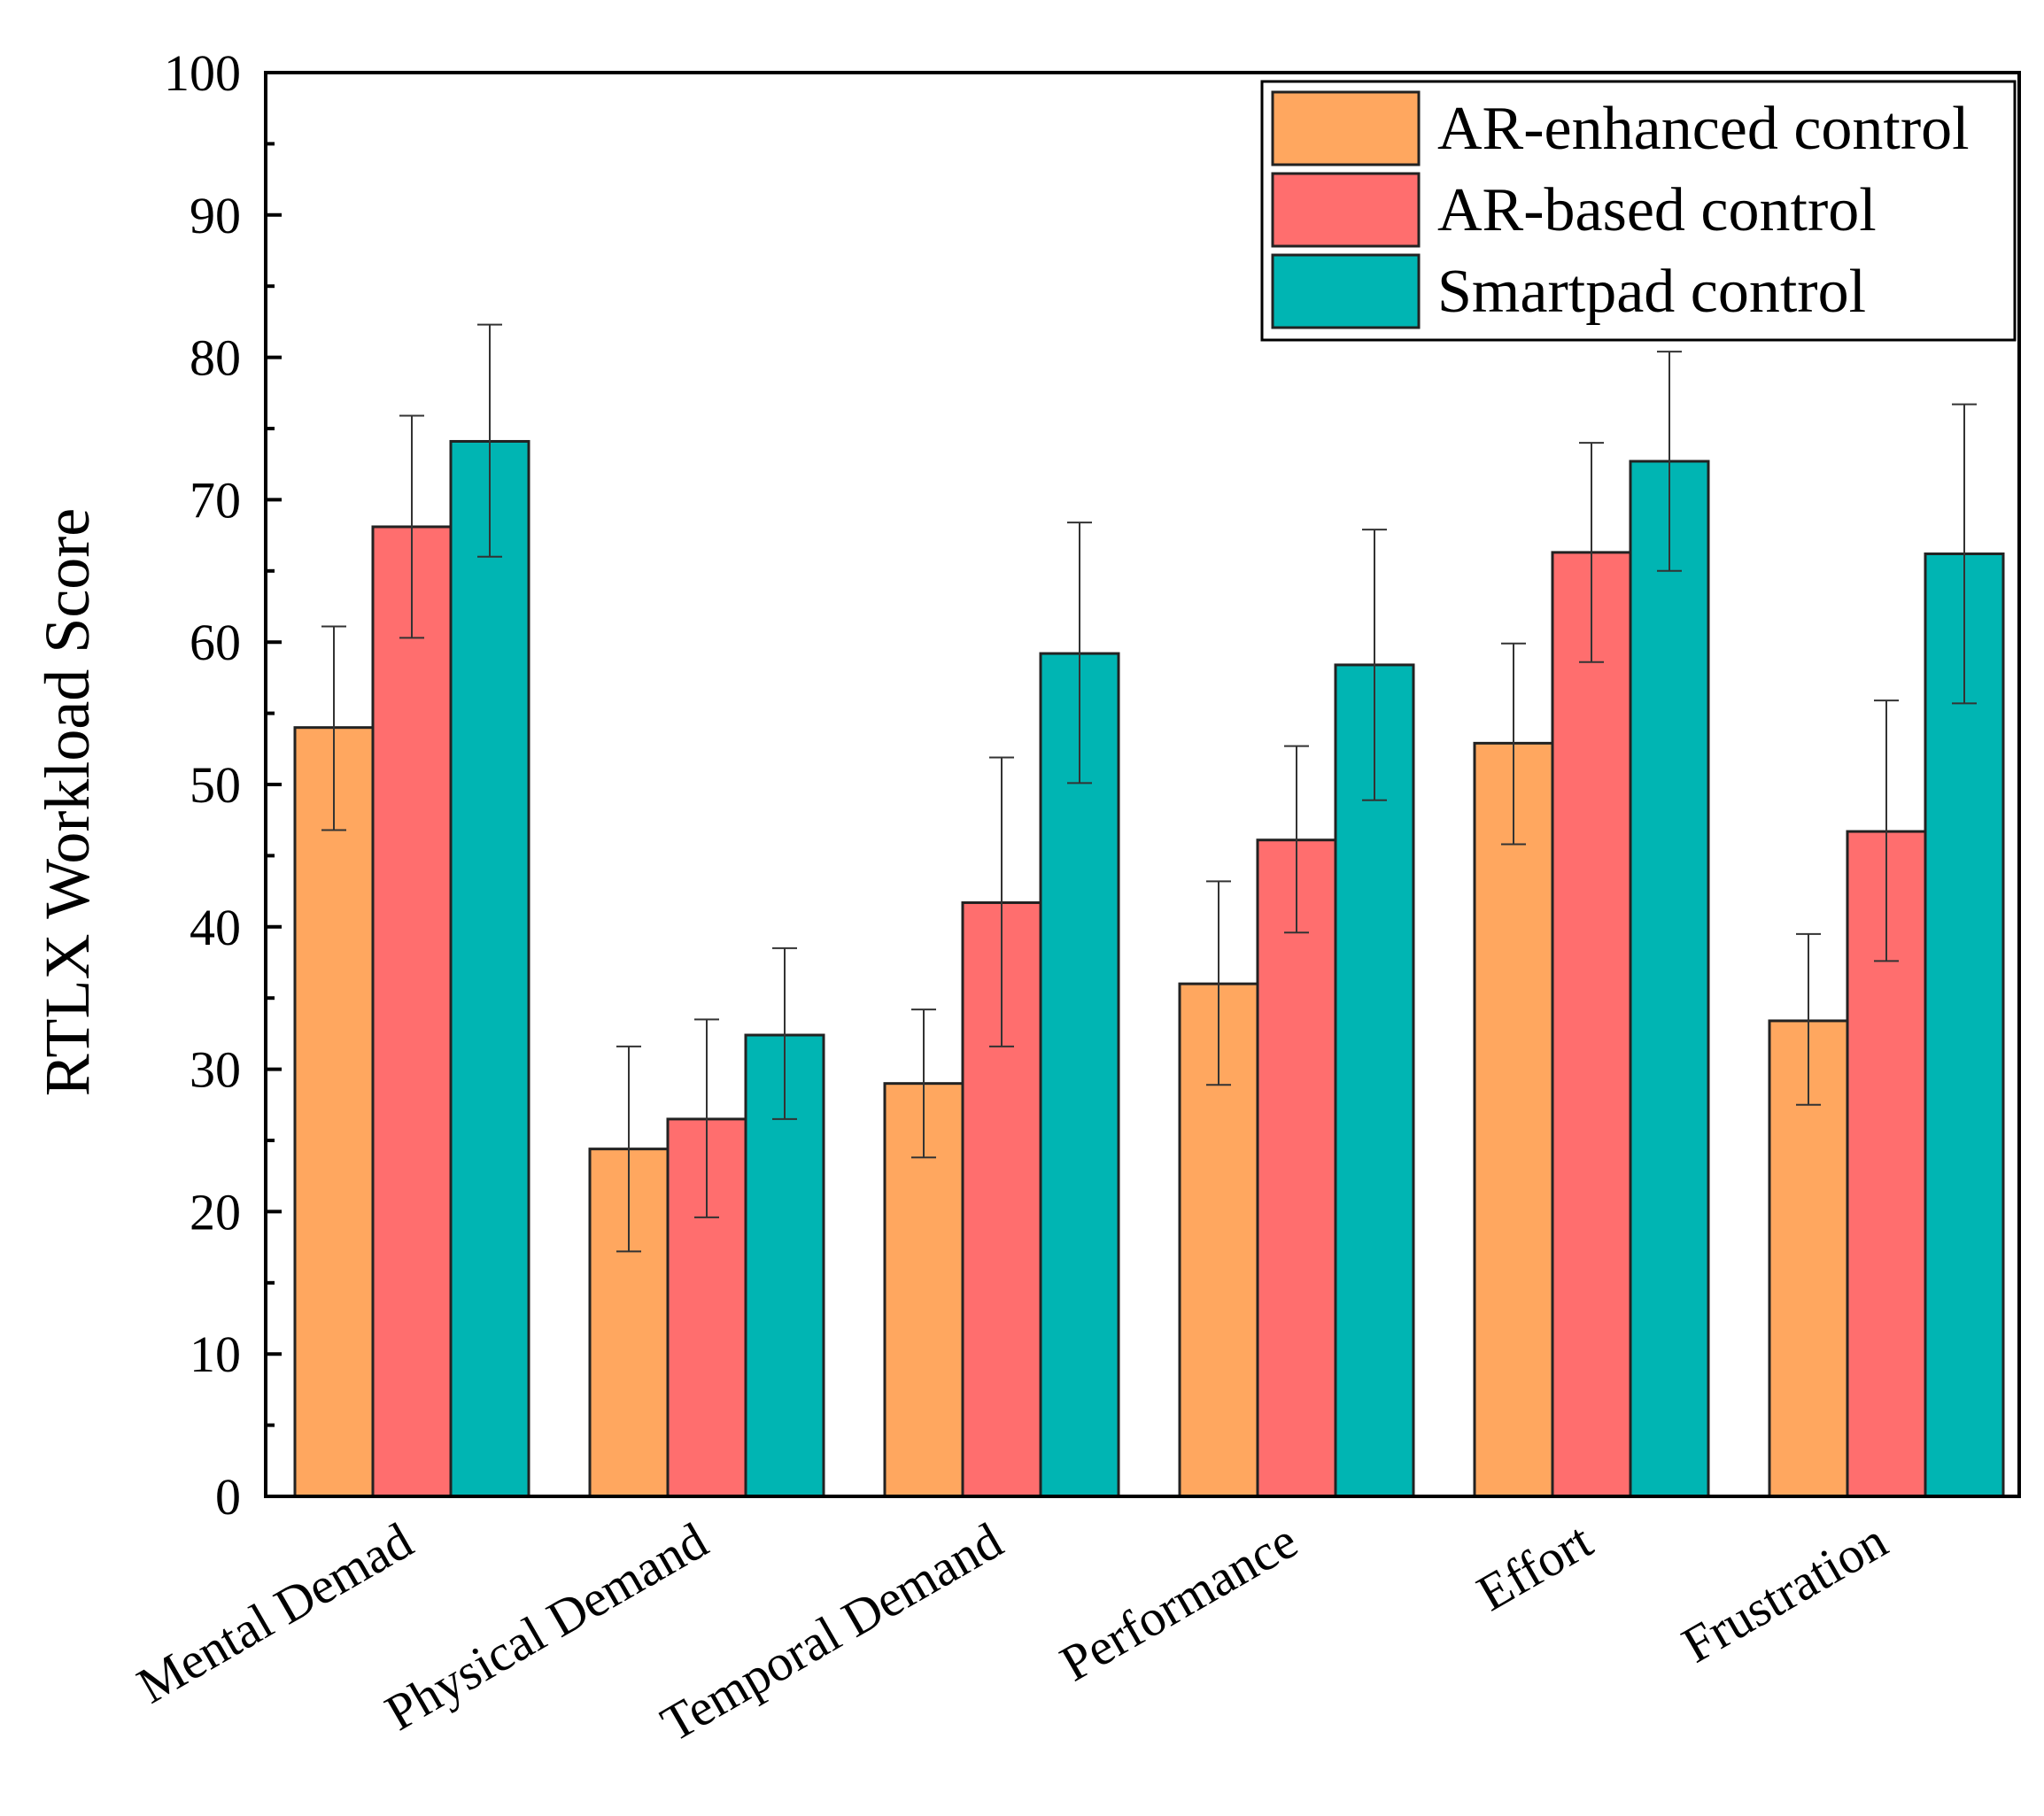 This screenshot has height=1816, width=2044. I want to click on x-tick-label: Performance, so click(1178, 1601).